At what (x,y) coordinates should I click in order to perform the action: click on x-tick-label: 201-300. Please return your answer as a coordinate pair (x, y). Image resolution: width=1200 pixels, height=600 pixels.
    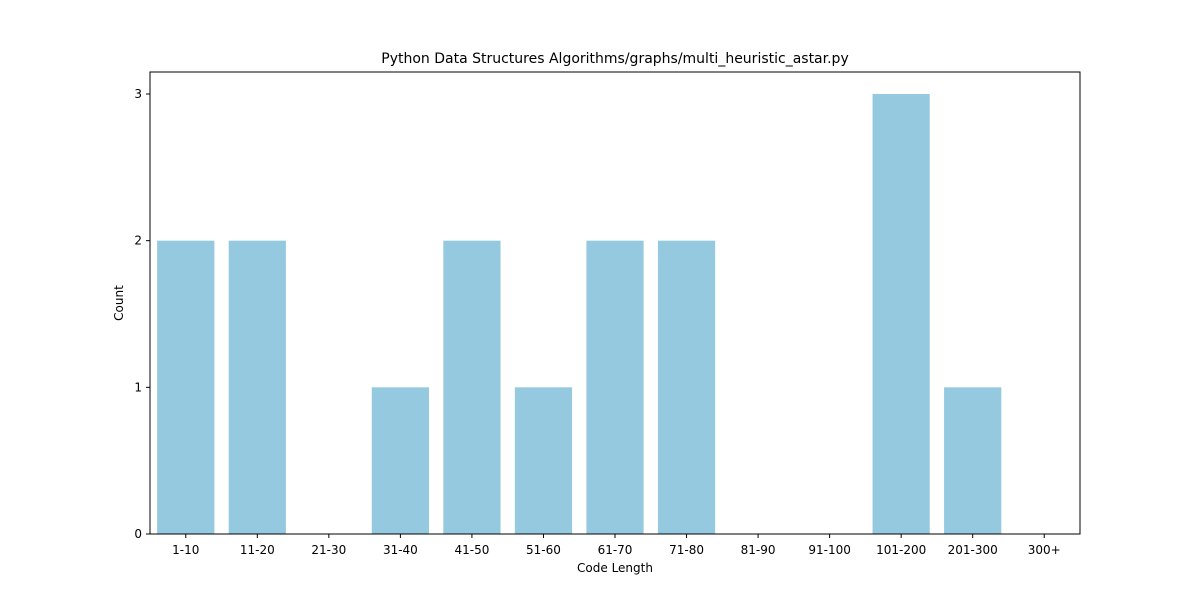
    Looking at the image, I should click on (973, 550).